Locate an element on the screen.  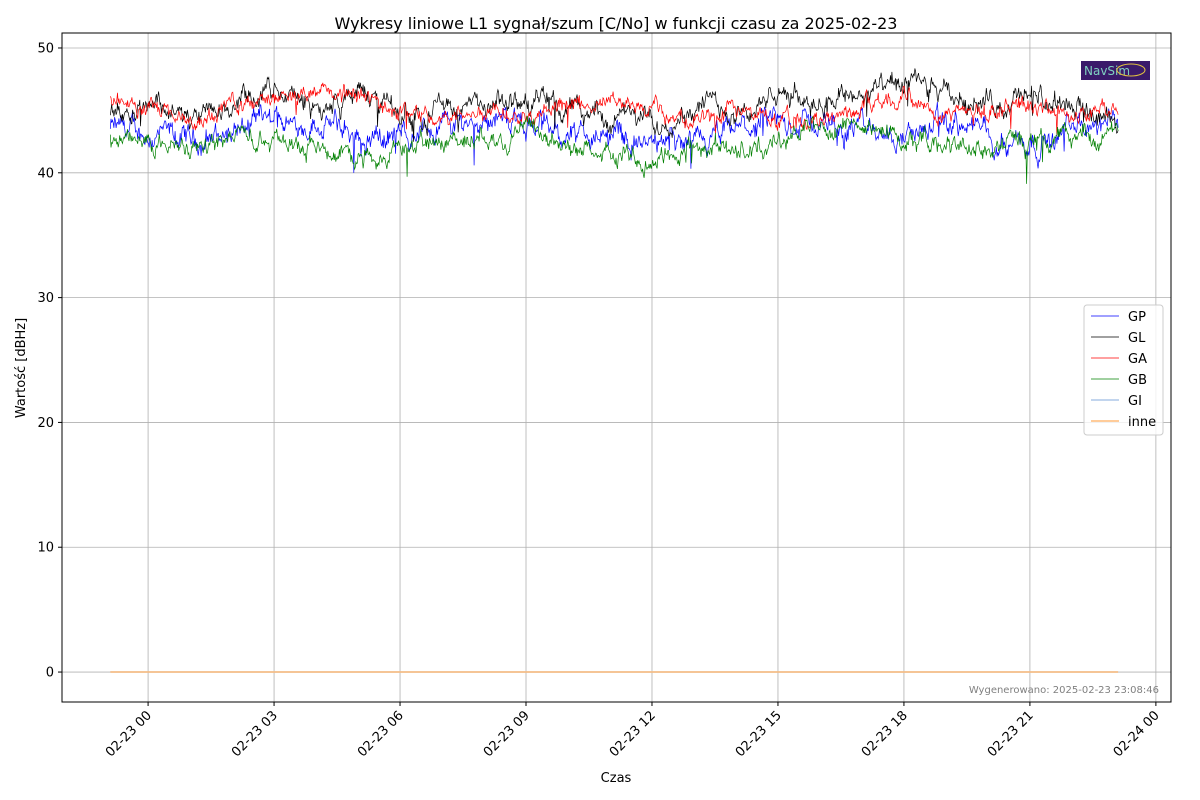
x-tick-label: 02-23 18 is located at coordinates (885, 734).